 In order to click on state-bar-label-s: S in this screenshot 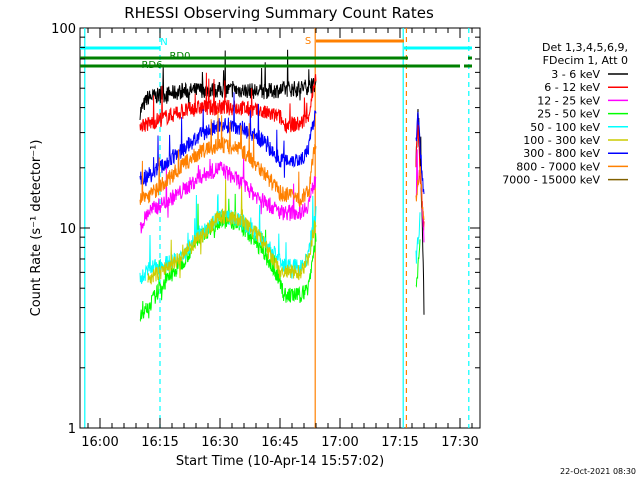, I will do `click(308, 41)`.